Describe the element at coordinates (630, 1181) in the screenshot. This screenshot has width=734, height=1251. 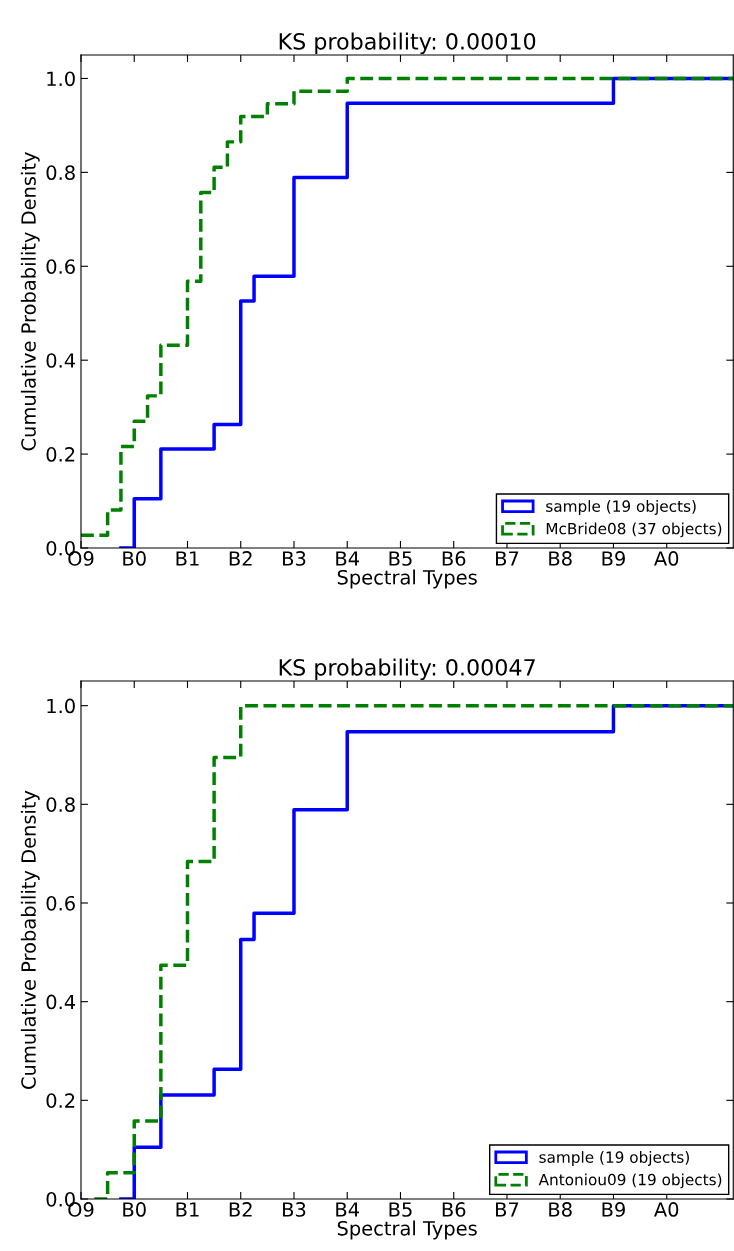
I see `legend-label: Antoniou09 (19 objects)` at that location.